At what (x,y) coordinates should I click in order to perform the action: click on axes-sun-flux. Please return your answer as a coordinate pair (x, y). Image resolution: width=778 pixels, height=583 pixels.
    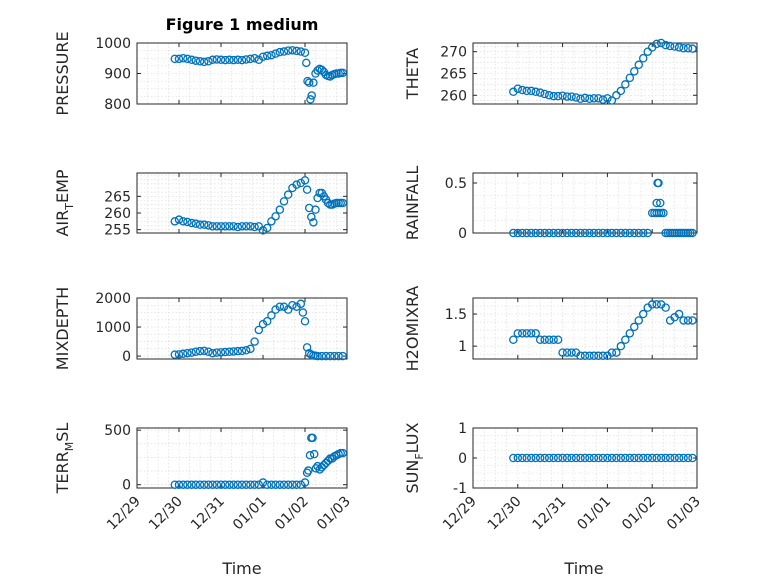
    Looking at the image, I should click on (585, 458).